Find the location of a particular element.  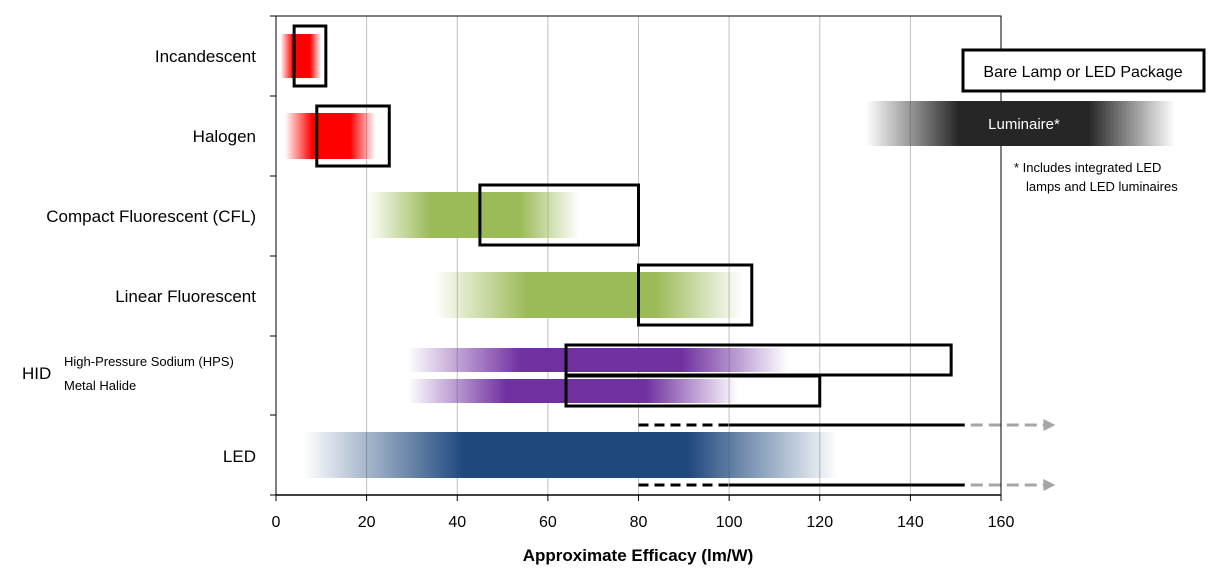

luminaire-range-linear is located at coordinates (588, 295).